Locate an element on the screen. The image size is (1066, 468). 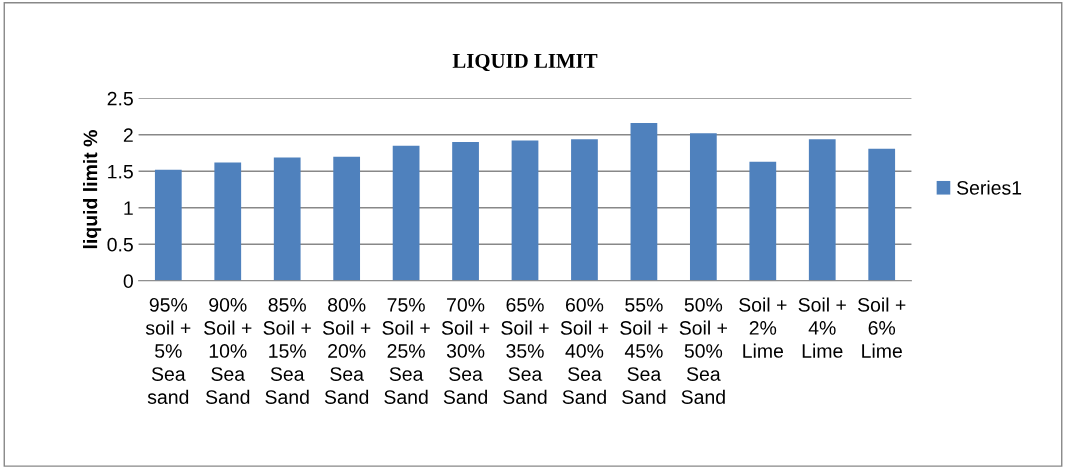
x-tick-label: 70% Soil + 30% Sea Sand is located at coordinates (465, 350).